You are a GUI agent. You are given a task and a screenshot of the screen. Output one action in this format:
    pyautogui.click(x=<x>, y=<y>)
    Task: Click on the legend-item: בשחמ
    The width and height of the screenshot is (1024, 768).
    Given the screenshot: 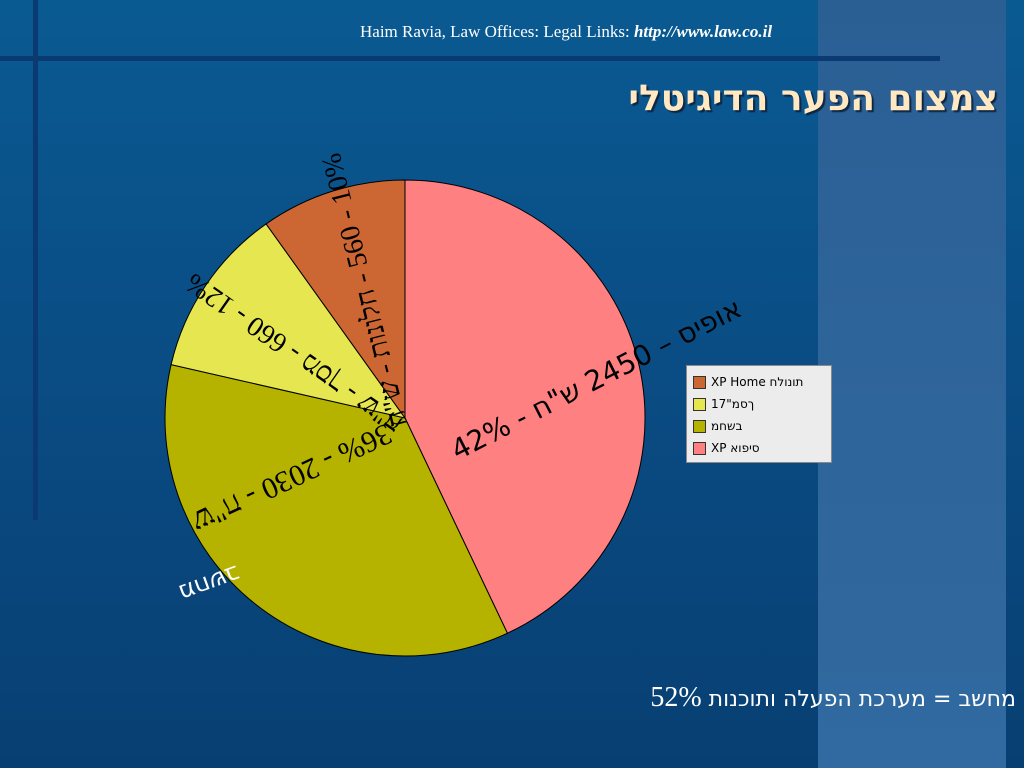 What is the action you would take?
    pyautogui.click(x=759, y=426)
    